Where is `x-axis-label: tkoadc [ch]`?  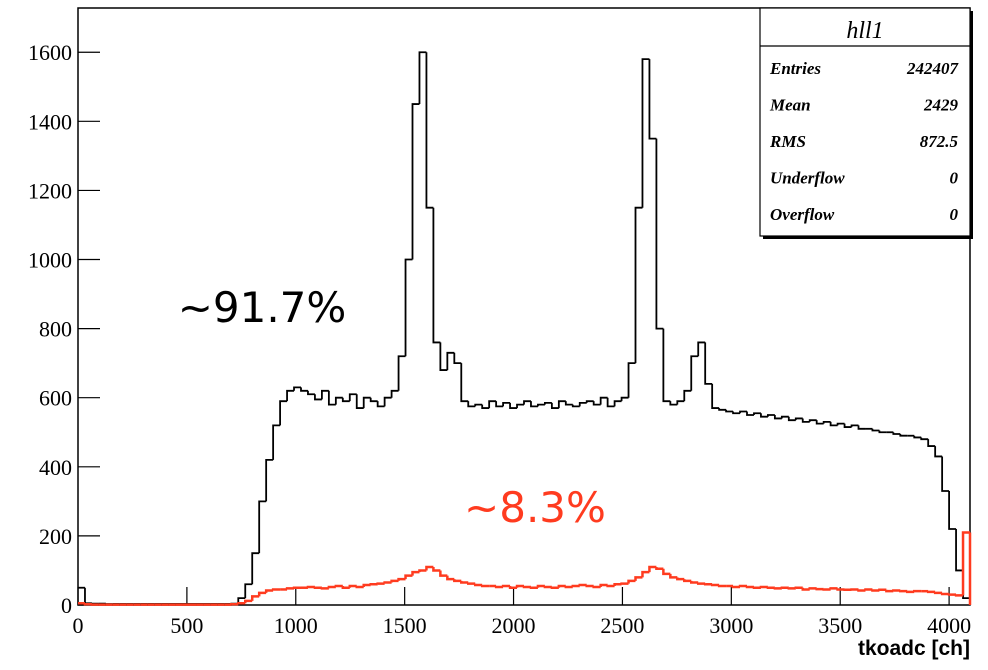
x-axis-label: tkoadc [ch] is located at coordinates (914, 648).